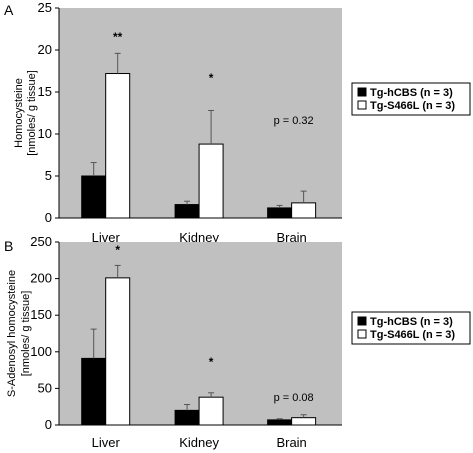 The image size is (473, 453). What do you see at coordinates (48, 175) in the screenshot?
I see `y-tick-label: 5` at bounding box center [48, 175].